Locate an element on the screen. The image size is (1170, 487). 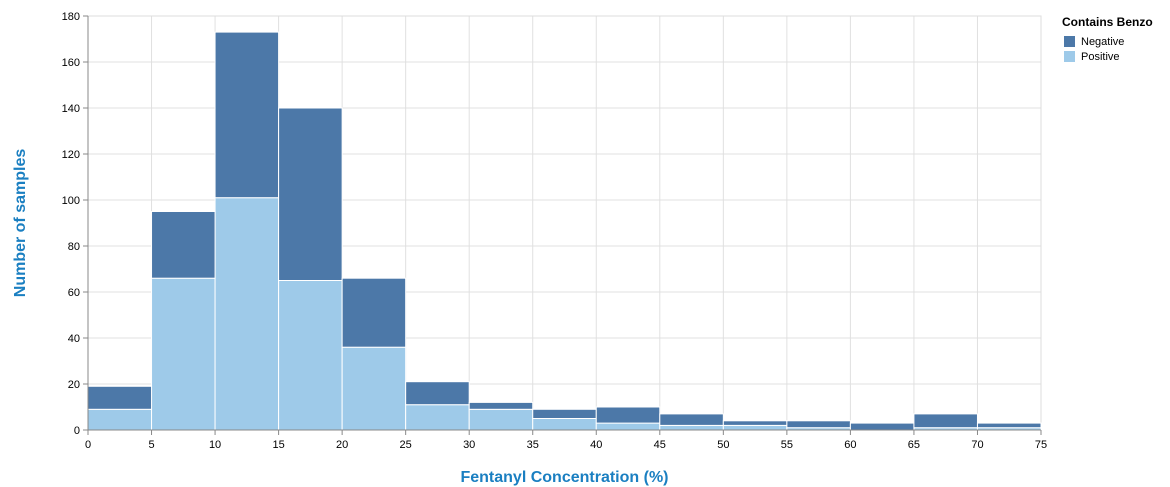
x-tick-label: 65 is located at coordinates (914, 445).